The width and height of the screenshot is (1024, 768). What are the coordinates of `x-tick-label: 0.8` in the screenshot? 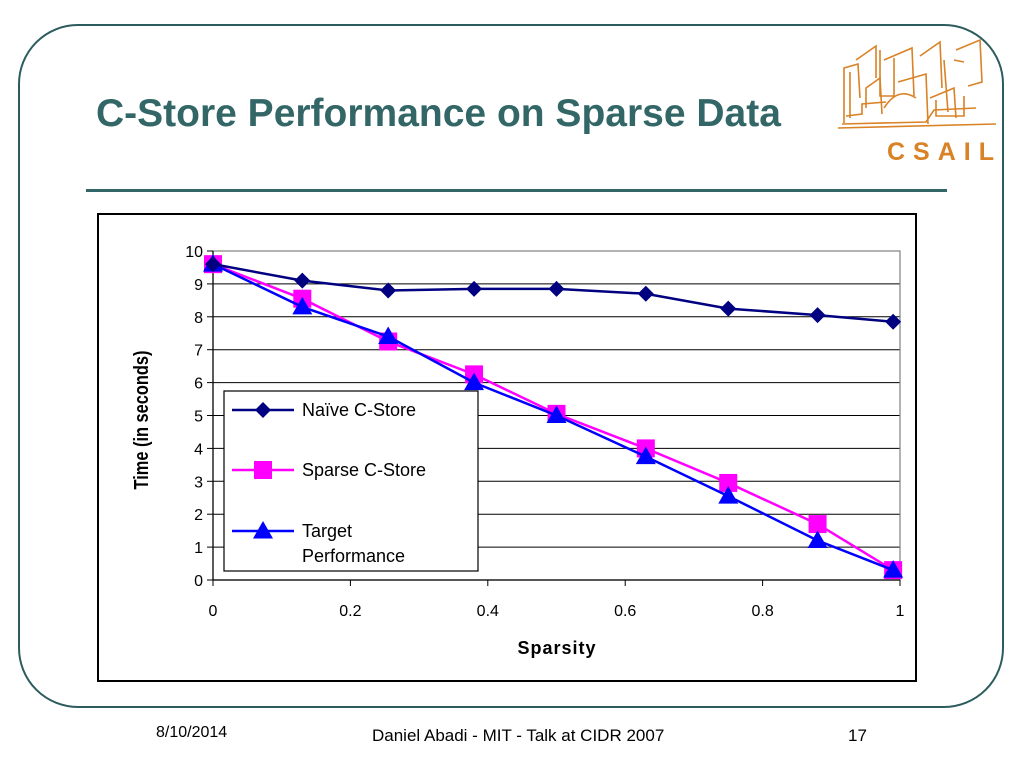 It's located at (762, 611).